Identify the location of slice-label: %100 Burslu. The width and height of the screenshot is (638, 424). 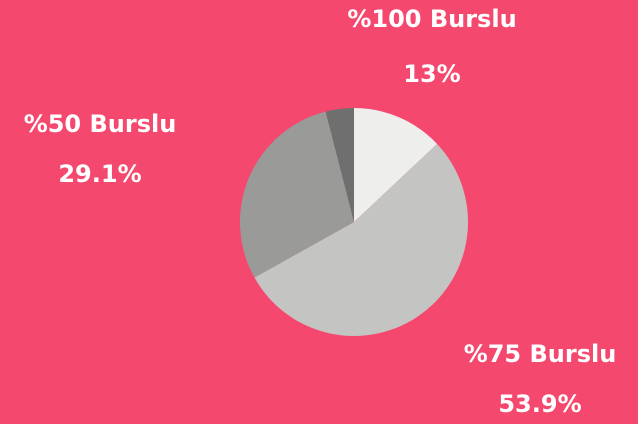
(431, 19).